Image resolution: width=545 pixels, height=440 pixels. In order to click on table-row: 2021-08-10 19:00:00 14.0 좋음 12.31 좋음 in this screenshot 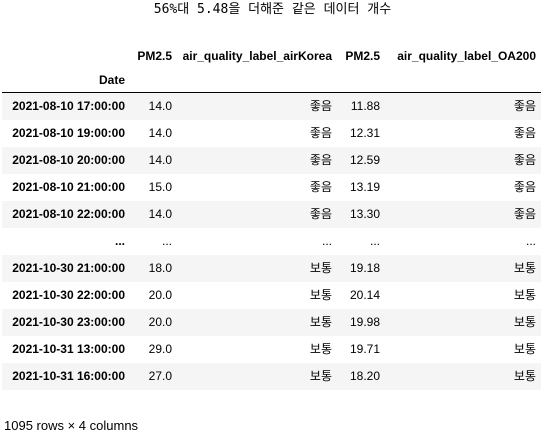, I will do `click(271, 133)`.